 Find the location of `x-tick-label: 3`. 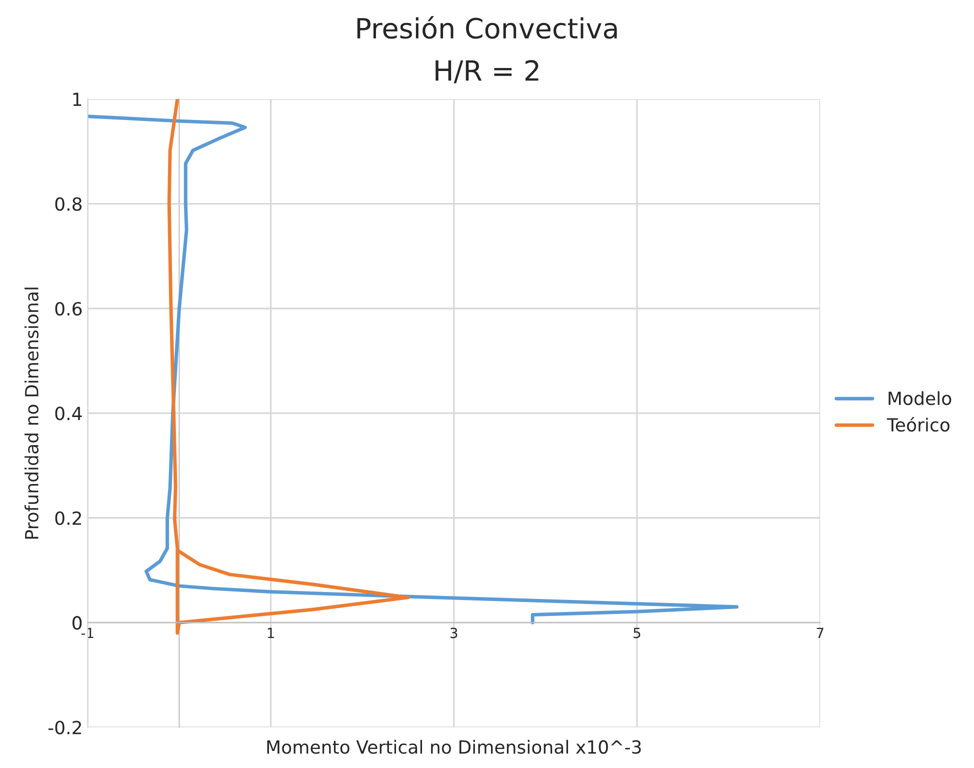

x-tick-label: 3 is located at coordinates (454, 633).